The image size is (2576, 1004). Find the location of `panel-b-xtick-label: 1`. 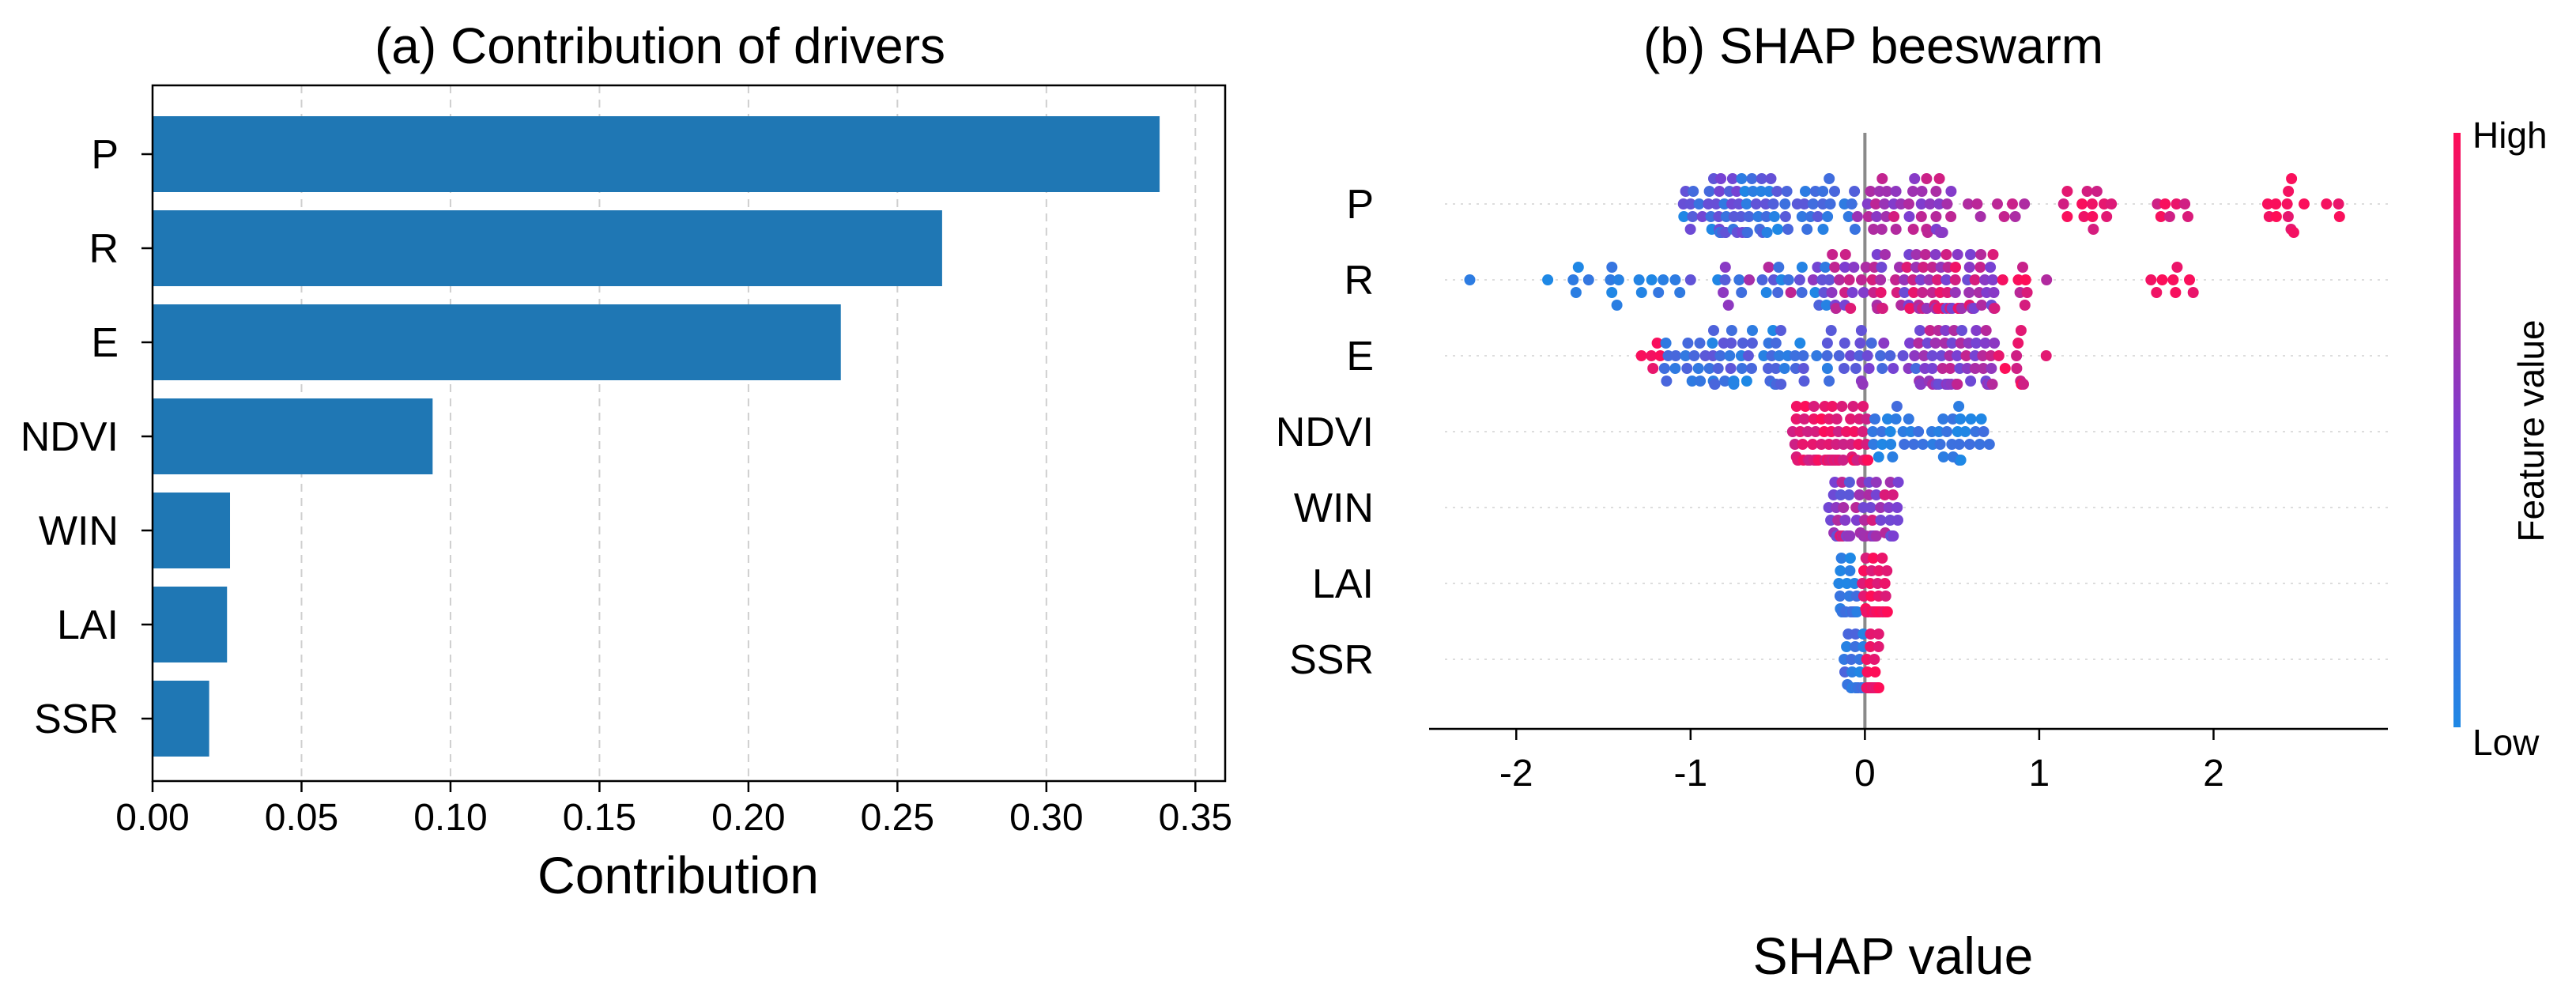

panel-b-xtick-label: 1 is located at coordinates (2039, 774).